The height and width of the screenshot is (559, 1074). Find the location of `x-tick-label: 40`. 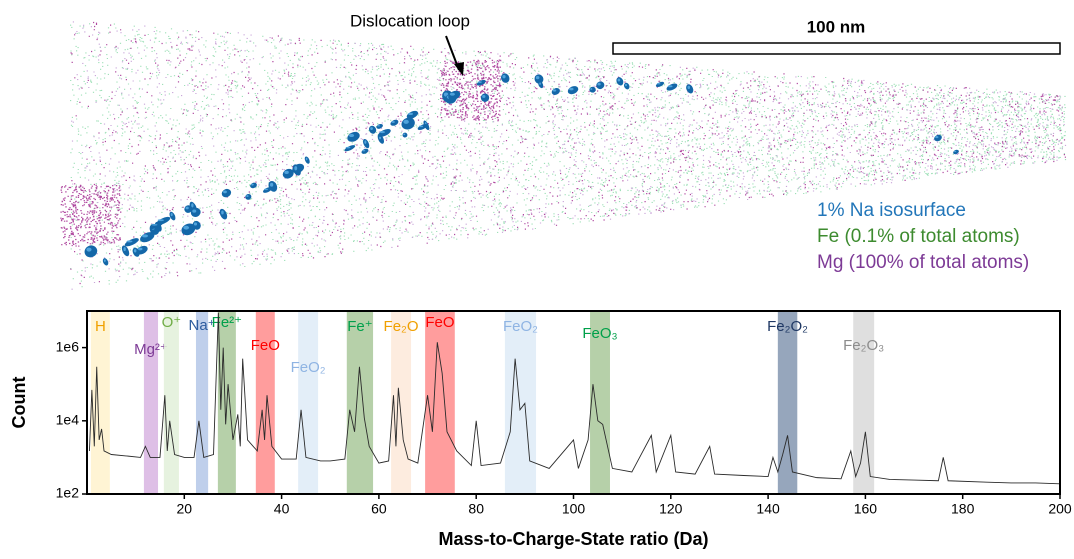

x-tick-label: 40 is located at coordinates (282, 509).